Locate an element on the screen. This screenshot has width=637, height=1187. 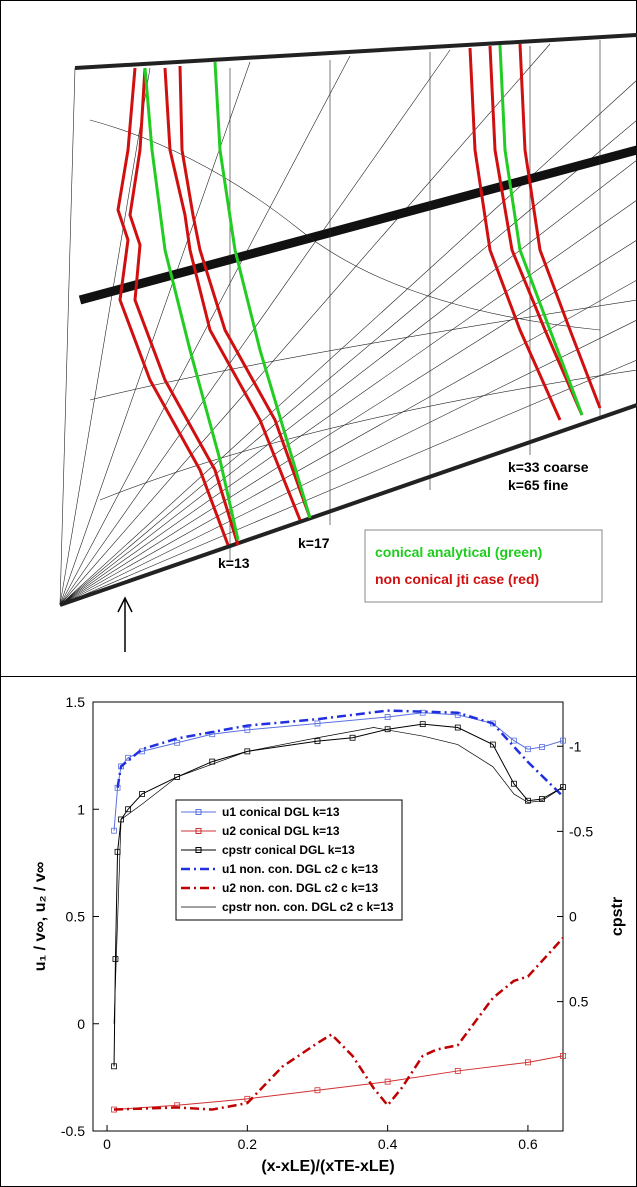
x-tick-label: 0 is located at coordinates (107, 1144).